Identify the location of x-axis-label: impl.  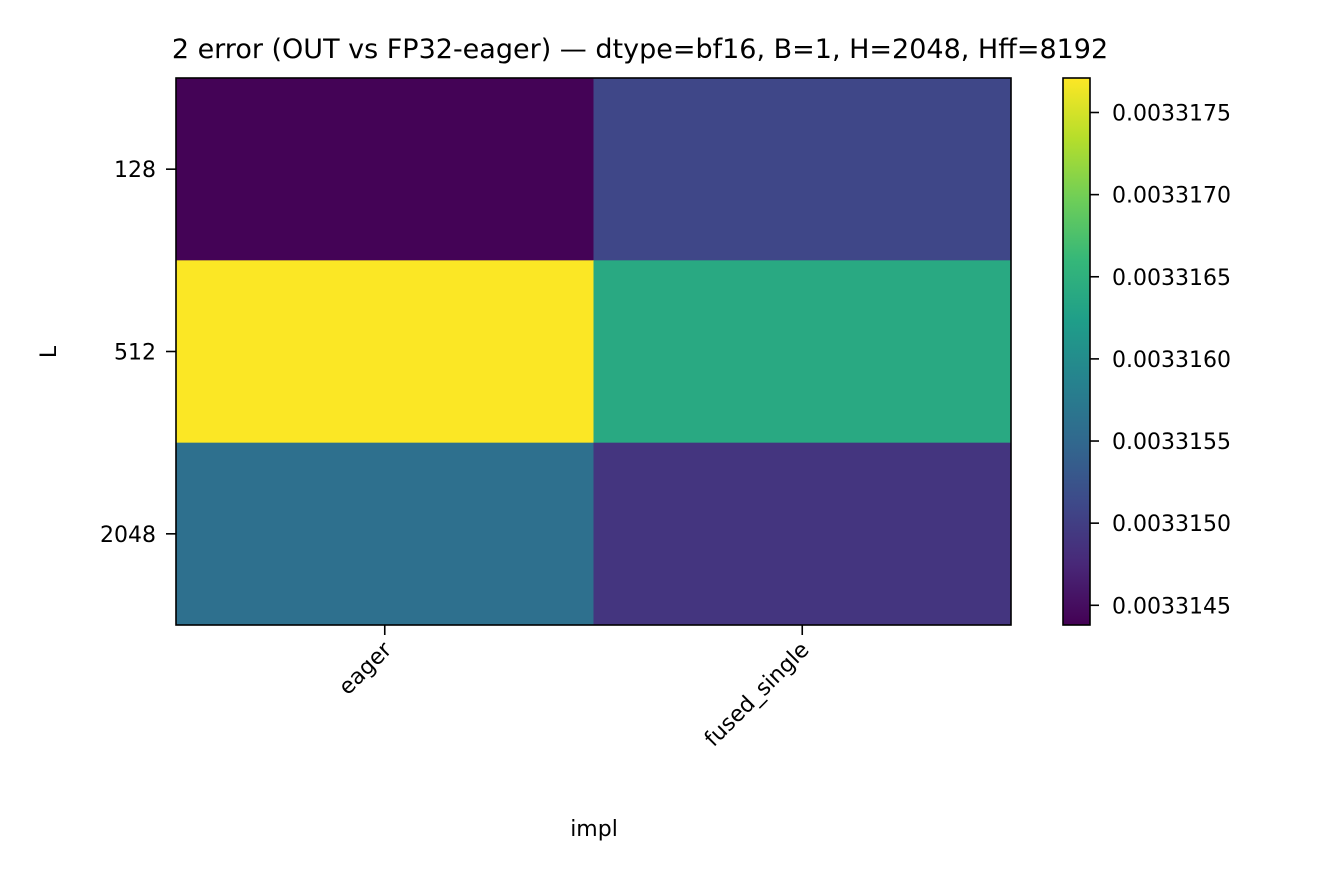
(594, 829).